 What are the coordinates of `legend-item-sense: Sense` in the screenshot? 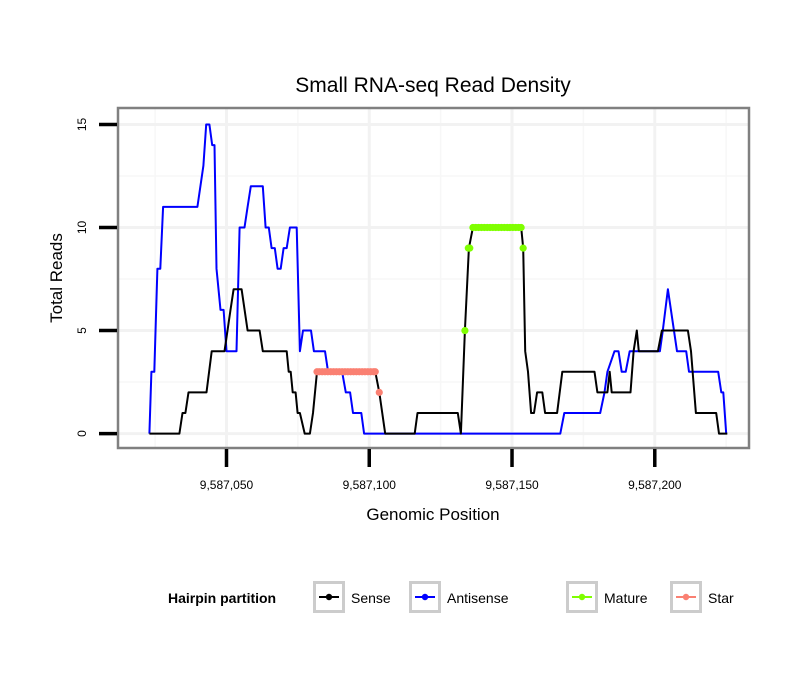 It's located at (352, 597).